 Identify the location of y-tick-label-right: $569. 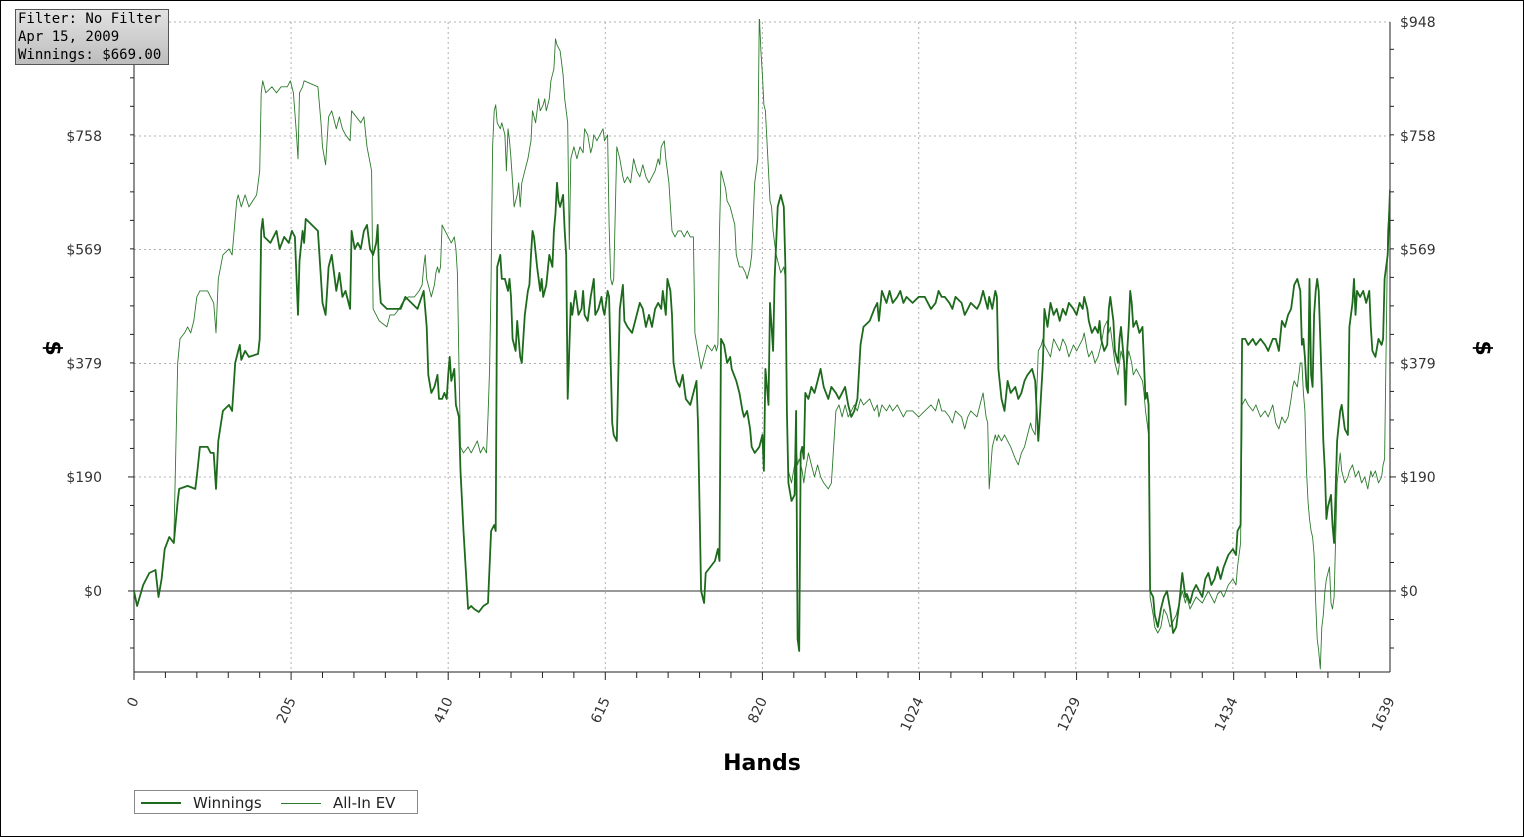
(1418, 250).